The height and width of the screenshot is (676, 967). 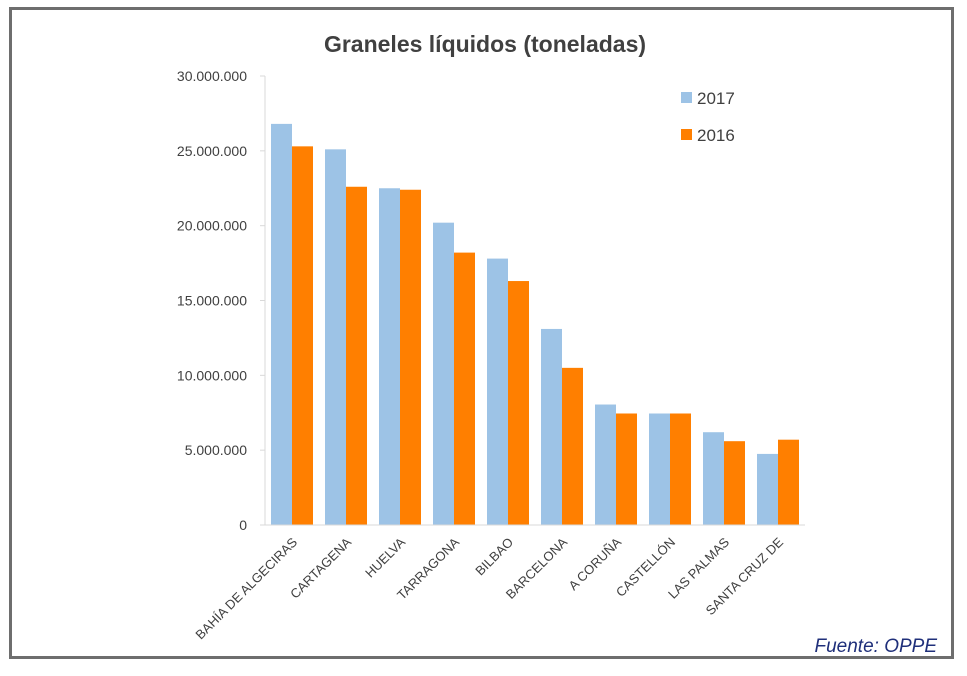 What do you see at coordinates (212, 301) in the screenshot?
I see `y-tick-label: 15.000.000` at bounding box center [212, 301].